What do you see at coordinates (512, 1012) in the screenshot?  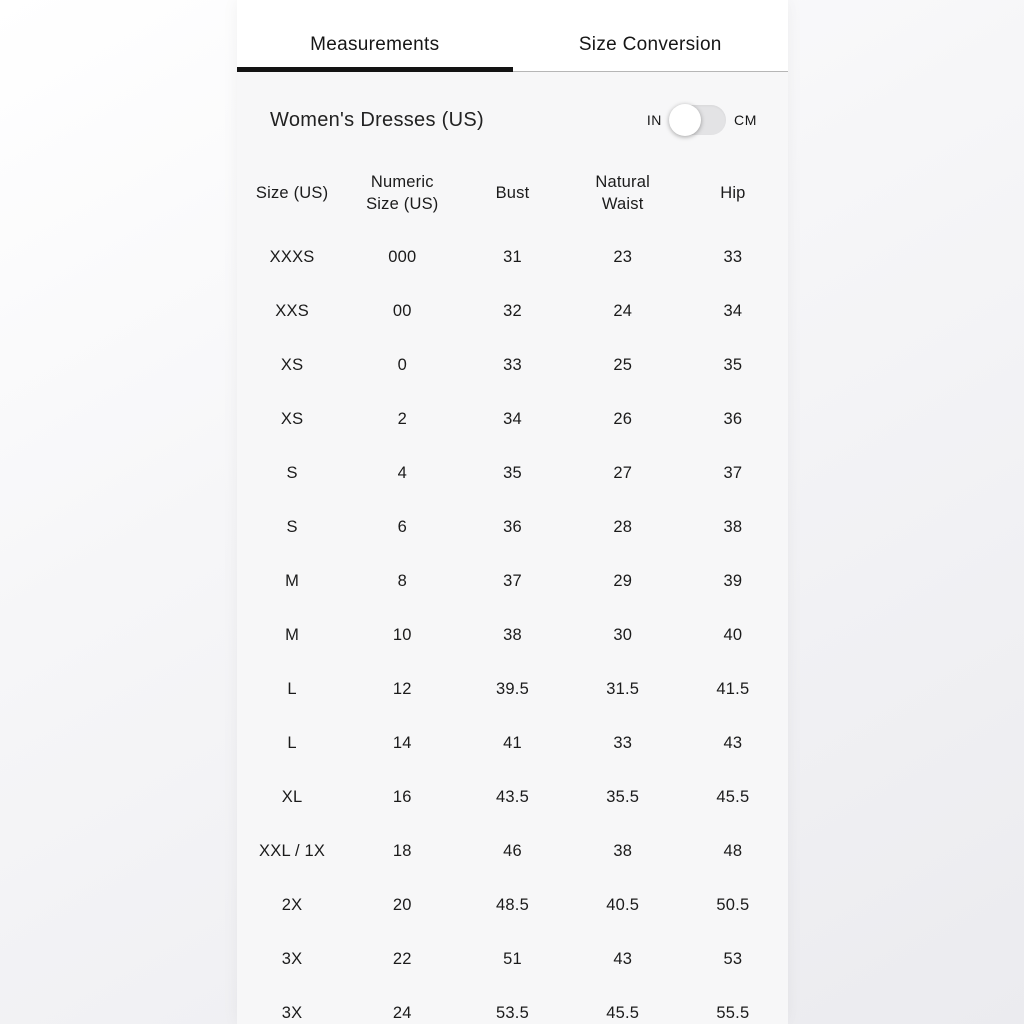 I see `table-cell: 53.5` at bounding box center [512, 1012].